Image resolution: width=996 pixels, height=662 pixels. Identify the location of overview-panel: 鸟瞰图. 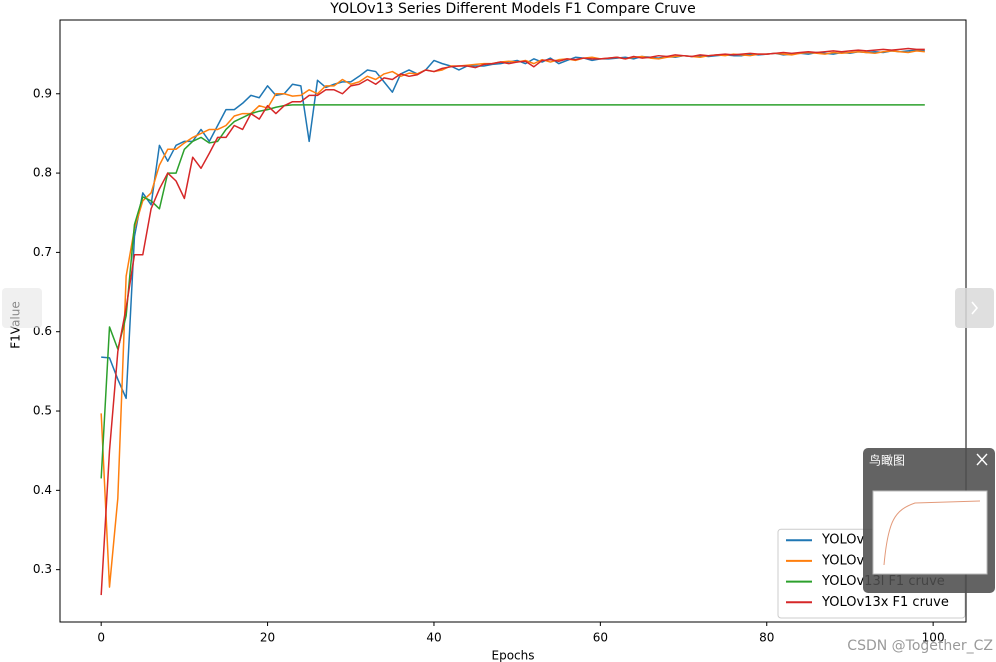
(929, 520).